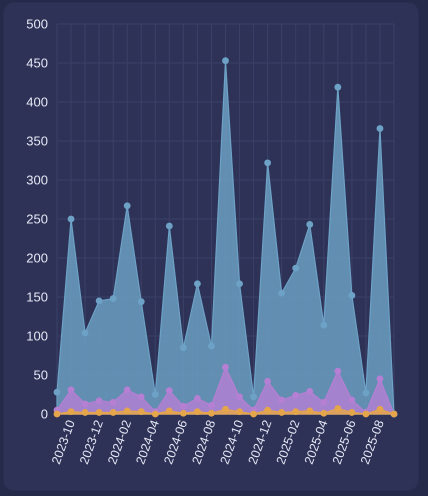 This screenshot has height=496, width=428. Describe the element at coordinates (288, 442) in the screenshot. I see `x-tick-label-8: 2025-02` at that location.